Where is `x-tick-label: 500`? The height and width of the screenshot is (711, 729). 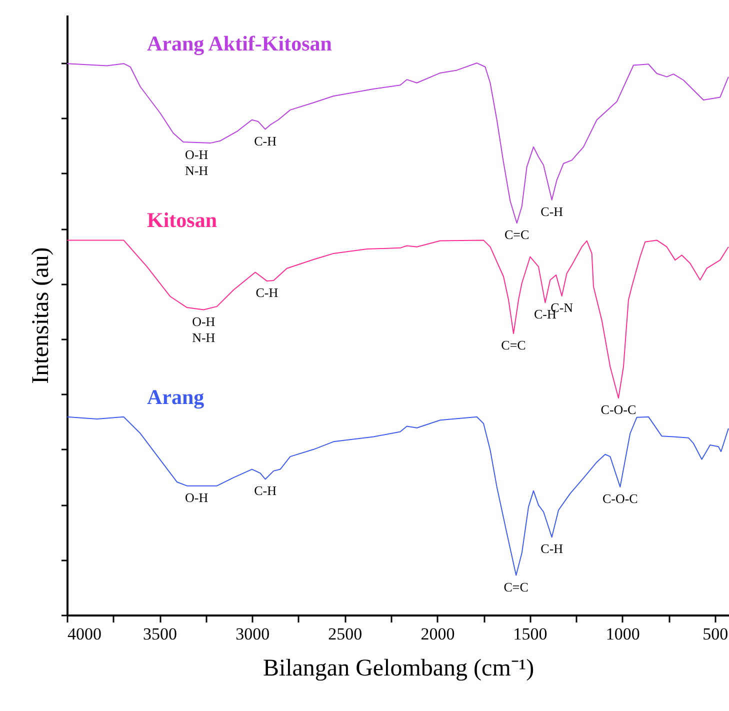
x-tick-label: 500 is located at coordinates (715, 634).